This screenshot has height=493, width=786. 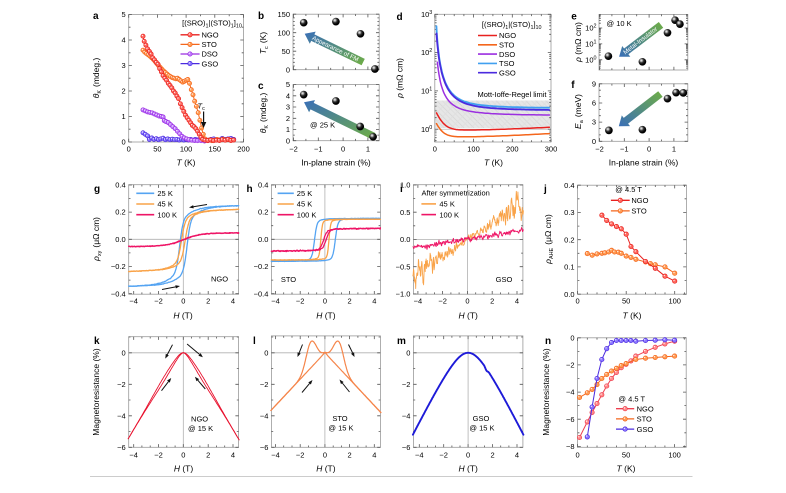 I want to click on svg-text: Tc (K), so click(x=264, y=43).